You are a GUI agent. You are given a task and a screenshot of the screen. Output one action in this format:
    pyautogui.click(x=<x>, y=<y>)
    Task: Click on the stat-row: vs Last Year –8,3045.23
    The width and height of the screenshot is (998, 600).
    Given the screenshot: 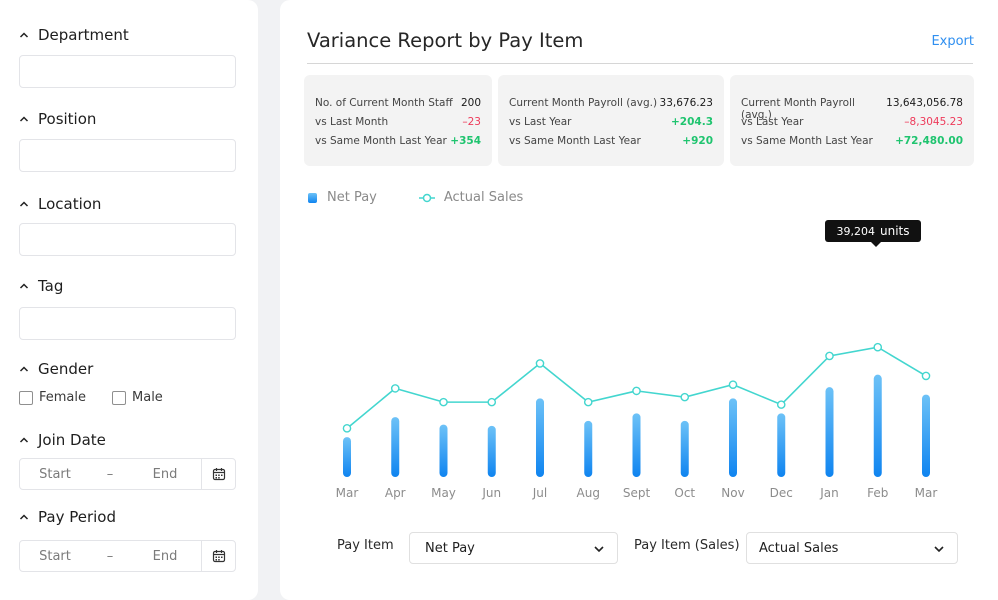 What is the action you would take?
    pyautogui.click(x=852, y=122)
    